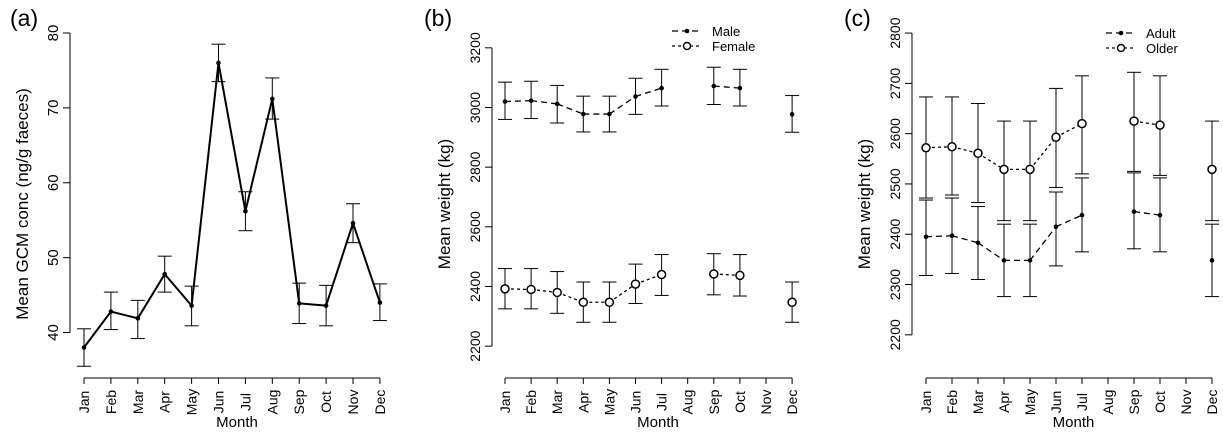 The width and height of the screenshot is (1223, 436). Describe the element at coordinates (22, 203) in the screenshot. I see `y-axis-title: Mean GCM conc (ng/g faeces)` at that location.